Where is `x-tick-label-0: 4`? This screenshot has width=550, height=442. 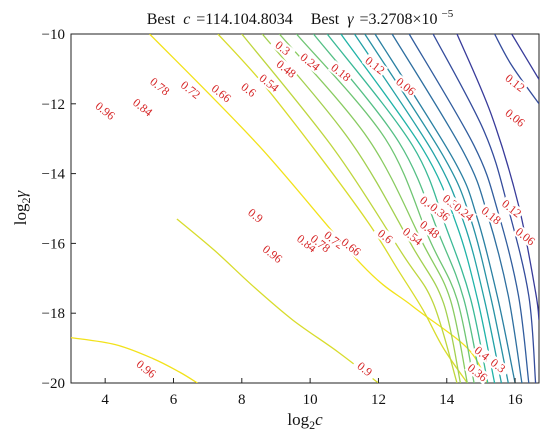
x-tick-label-0: 4 is located at coordinates (105, 400).